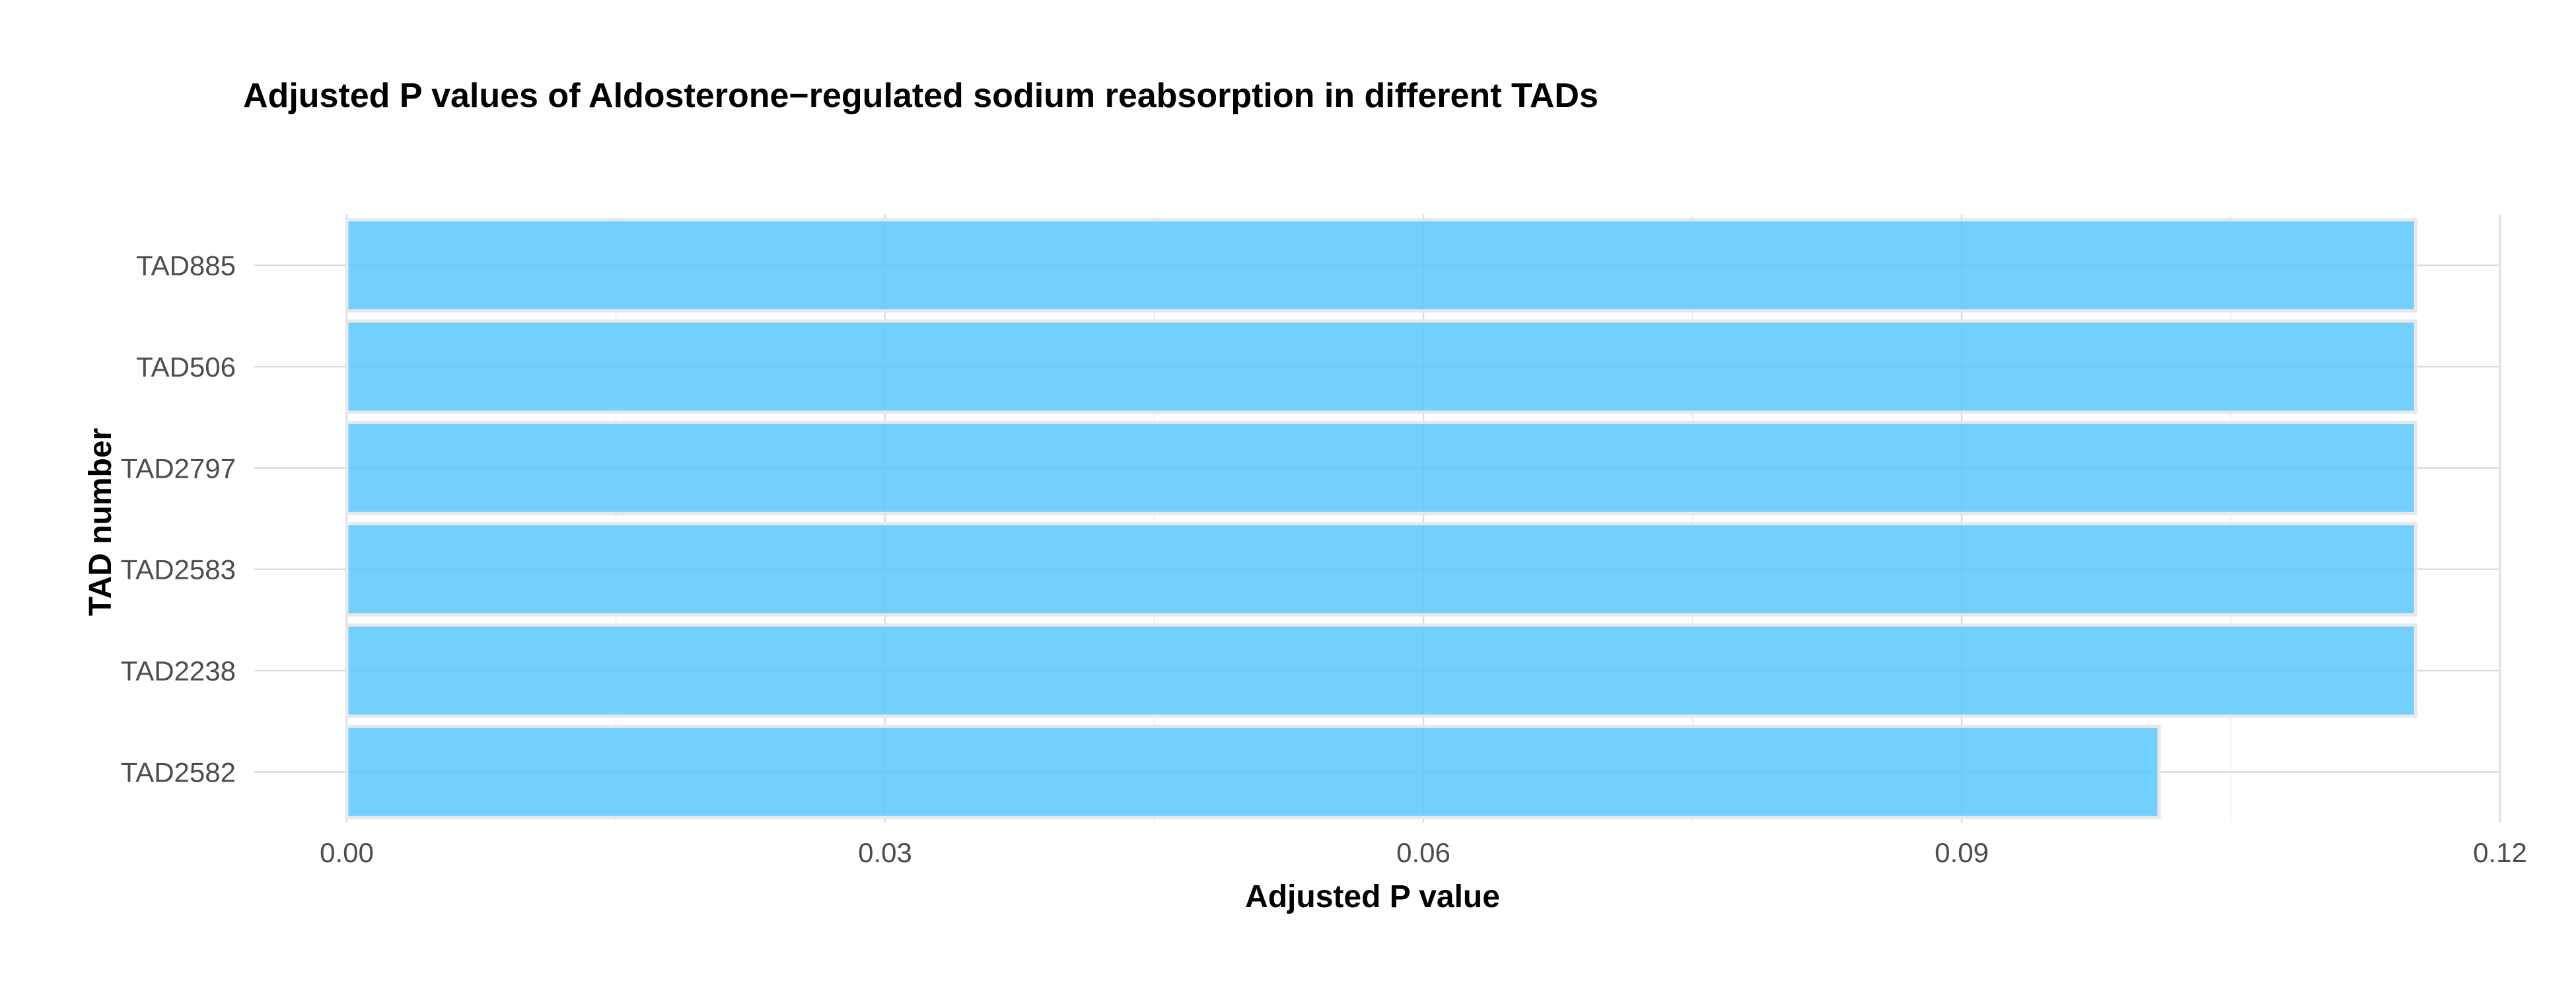 The width and height of the screenshot is (2576, 991). What do you see at coordinates (1253, 771) in the screenshot?
I see `bar-tad2582` at bounding box center [1253, 771].